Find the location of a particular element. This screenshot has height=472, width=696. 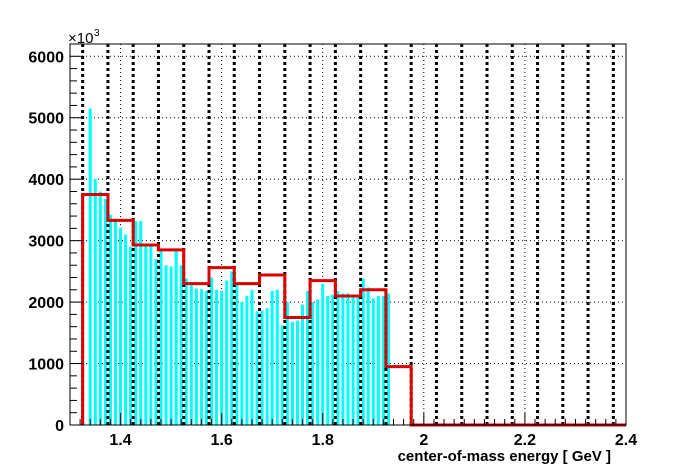

x-tick-label: 2.2 is located at coordinates (525, 440).